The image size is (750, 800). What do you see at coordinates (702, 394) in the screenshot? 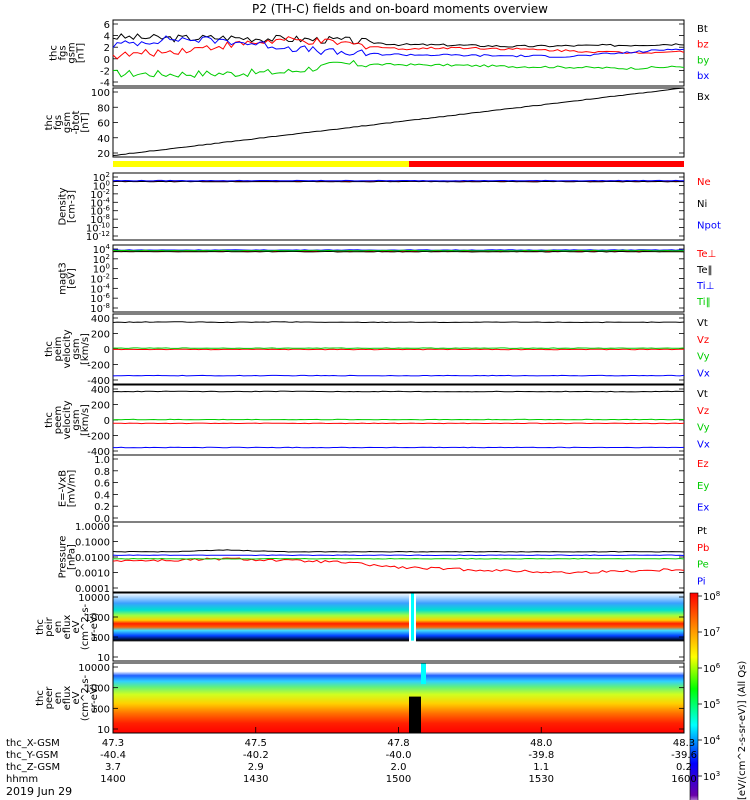
I see `legend-entry: Vt` at bounding box center [702, 394].